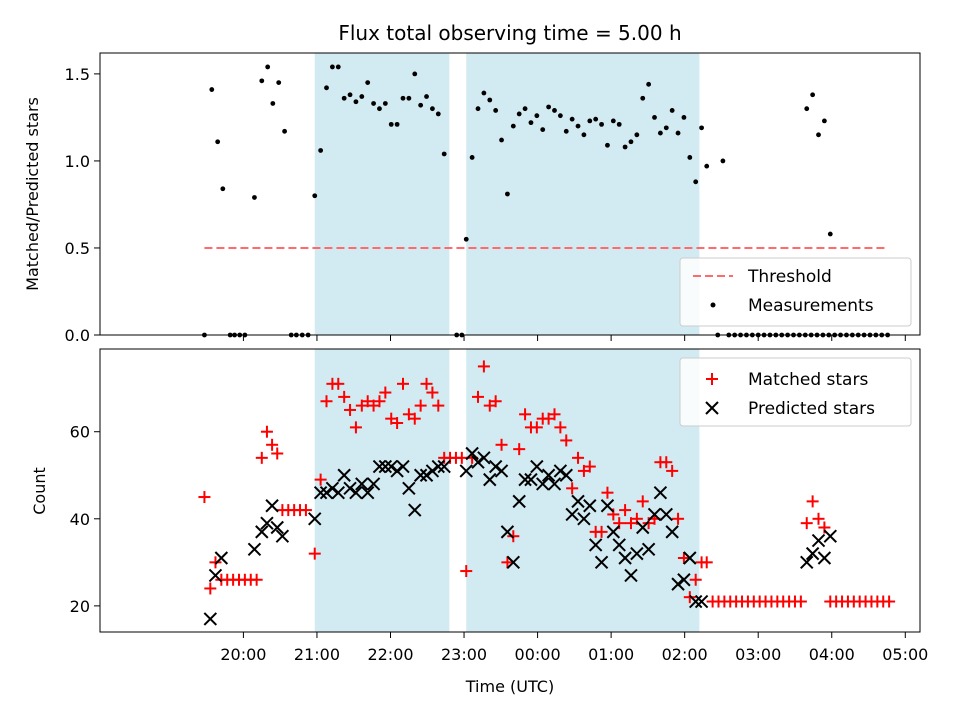 This screenshot has width=960, height=720. I want to click on top-y-tick-label: 1.0, so click(77, 161).